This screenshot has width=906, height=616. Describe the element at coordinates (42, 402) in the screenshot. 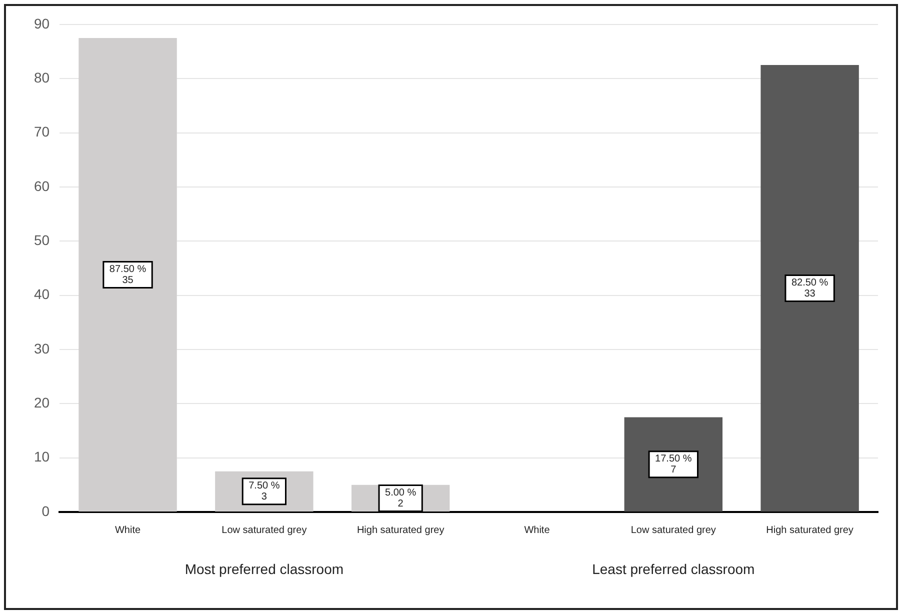

I see `y-tick-label: 20` at that location.